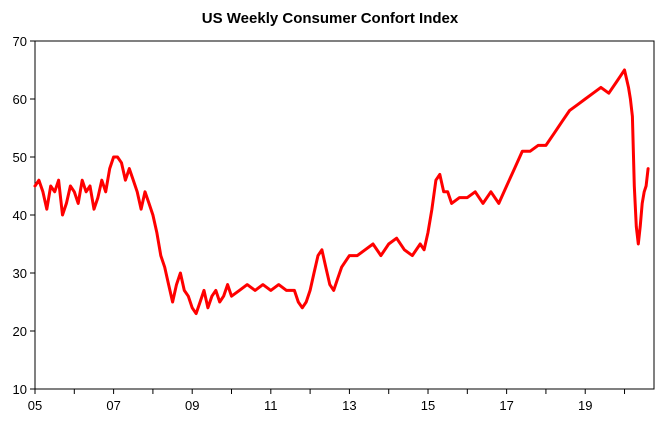 The width and height of the screenshot is (660, 421). What do you see at coordinates (20, 273) in the screenshot?
I see `y-tick-label: 30` at bounding box center [20, 273].